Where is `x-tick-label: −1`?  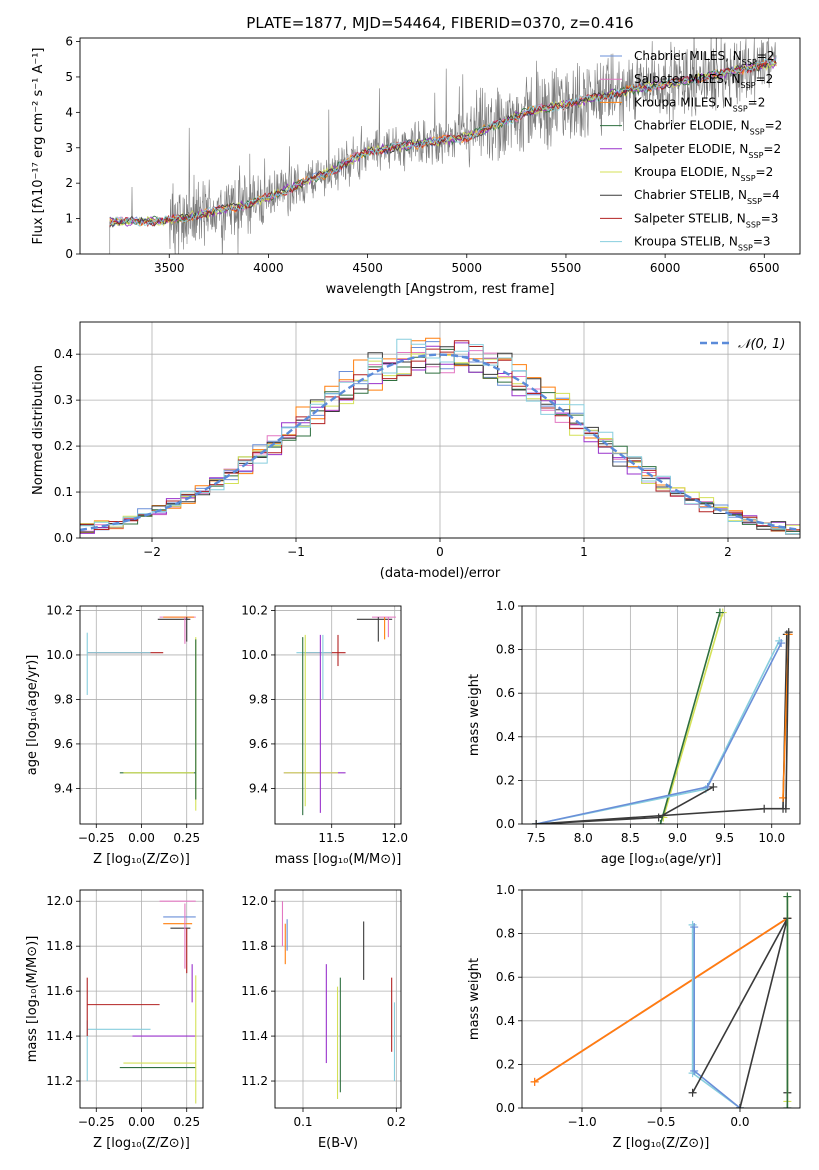 x-tick-label: −1 is located at coordinates (296, 552).